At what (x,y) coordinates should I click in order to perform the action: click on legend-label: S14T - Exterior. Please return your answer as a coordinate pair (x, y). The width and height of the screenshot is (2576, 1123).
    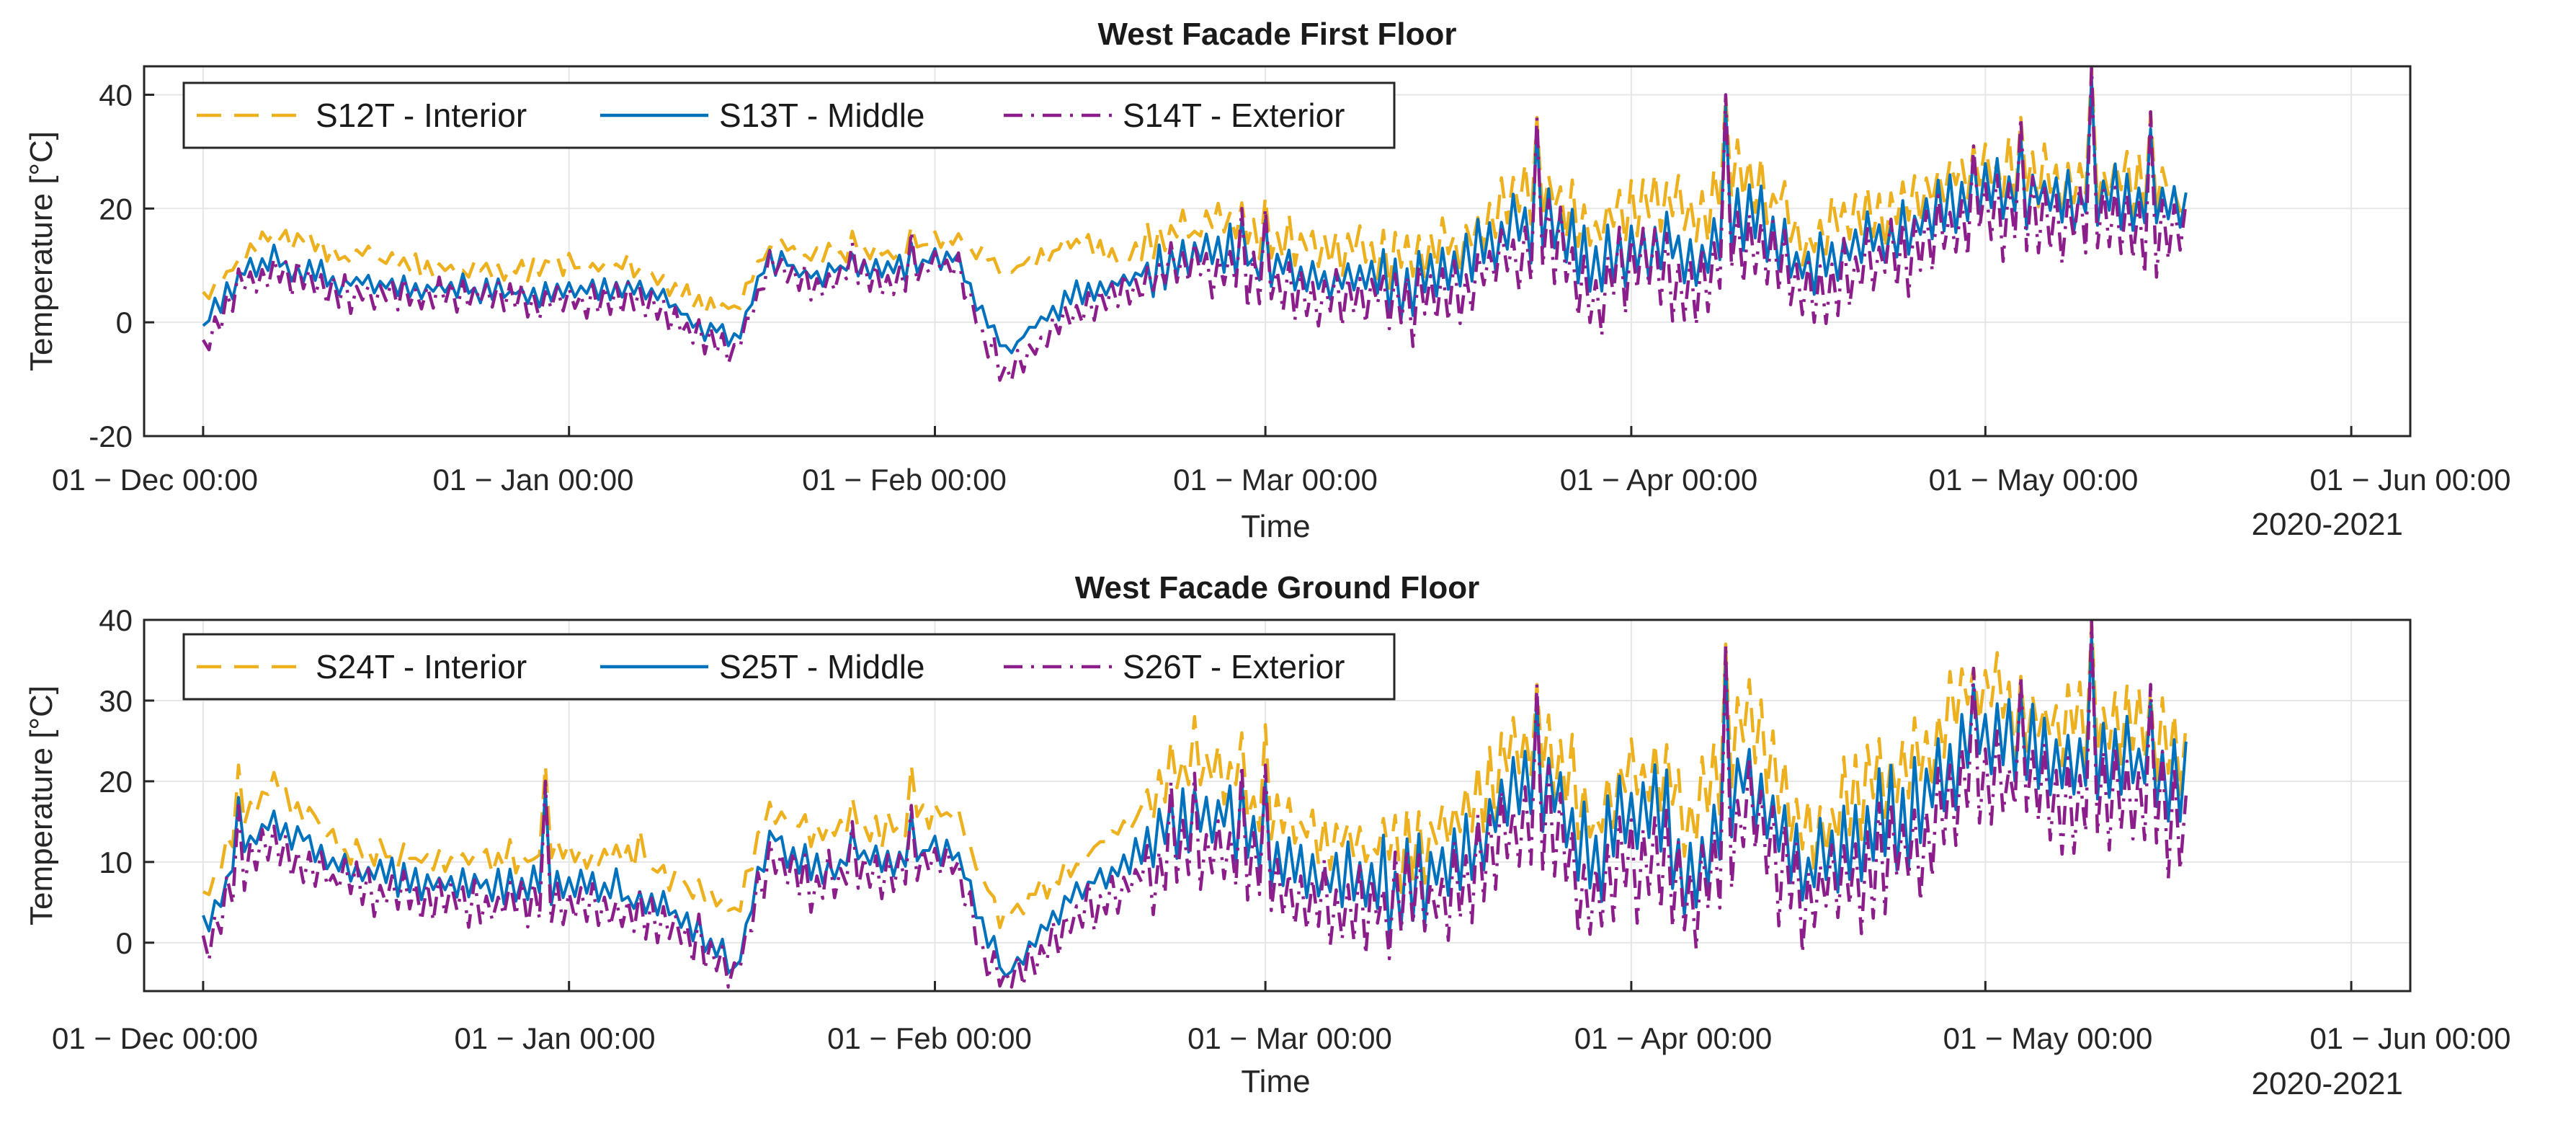
    Looking at the image, I should click on (1234, 116).